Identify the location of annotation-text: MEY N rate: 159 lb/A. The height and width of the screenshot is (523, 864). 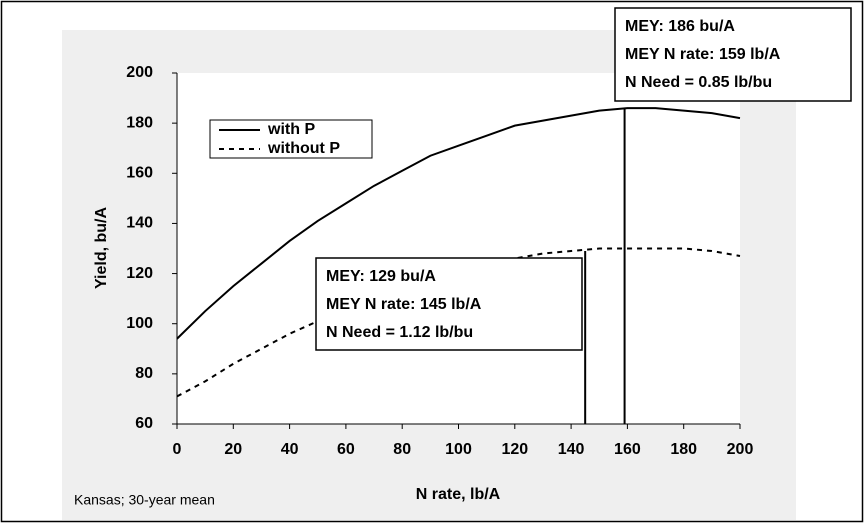
(703, 54).